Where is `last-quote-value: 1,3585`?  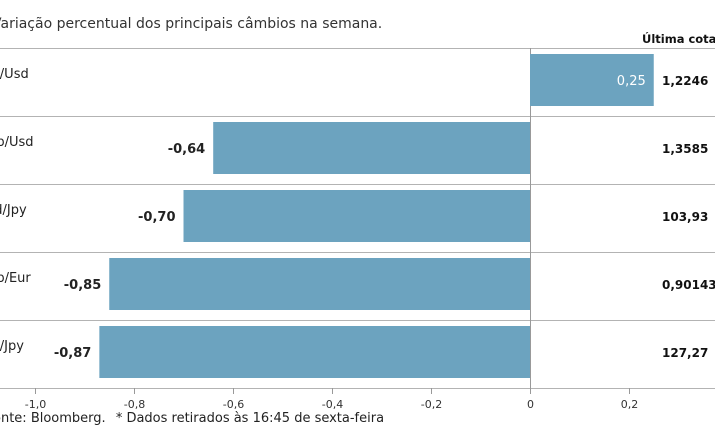
last-quote-value: 1,3585 is located at coordinates (685, 149).